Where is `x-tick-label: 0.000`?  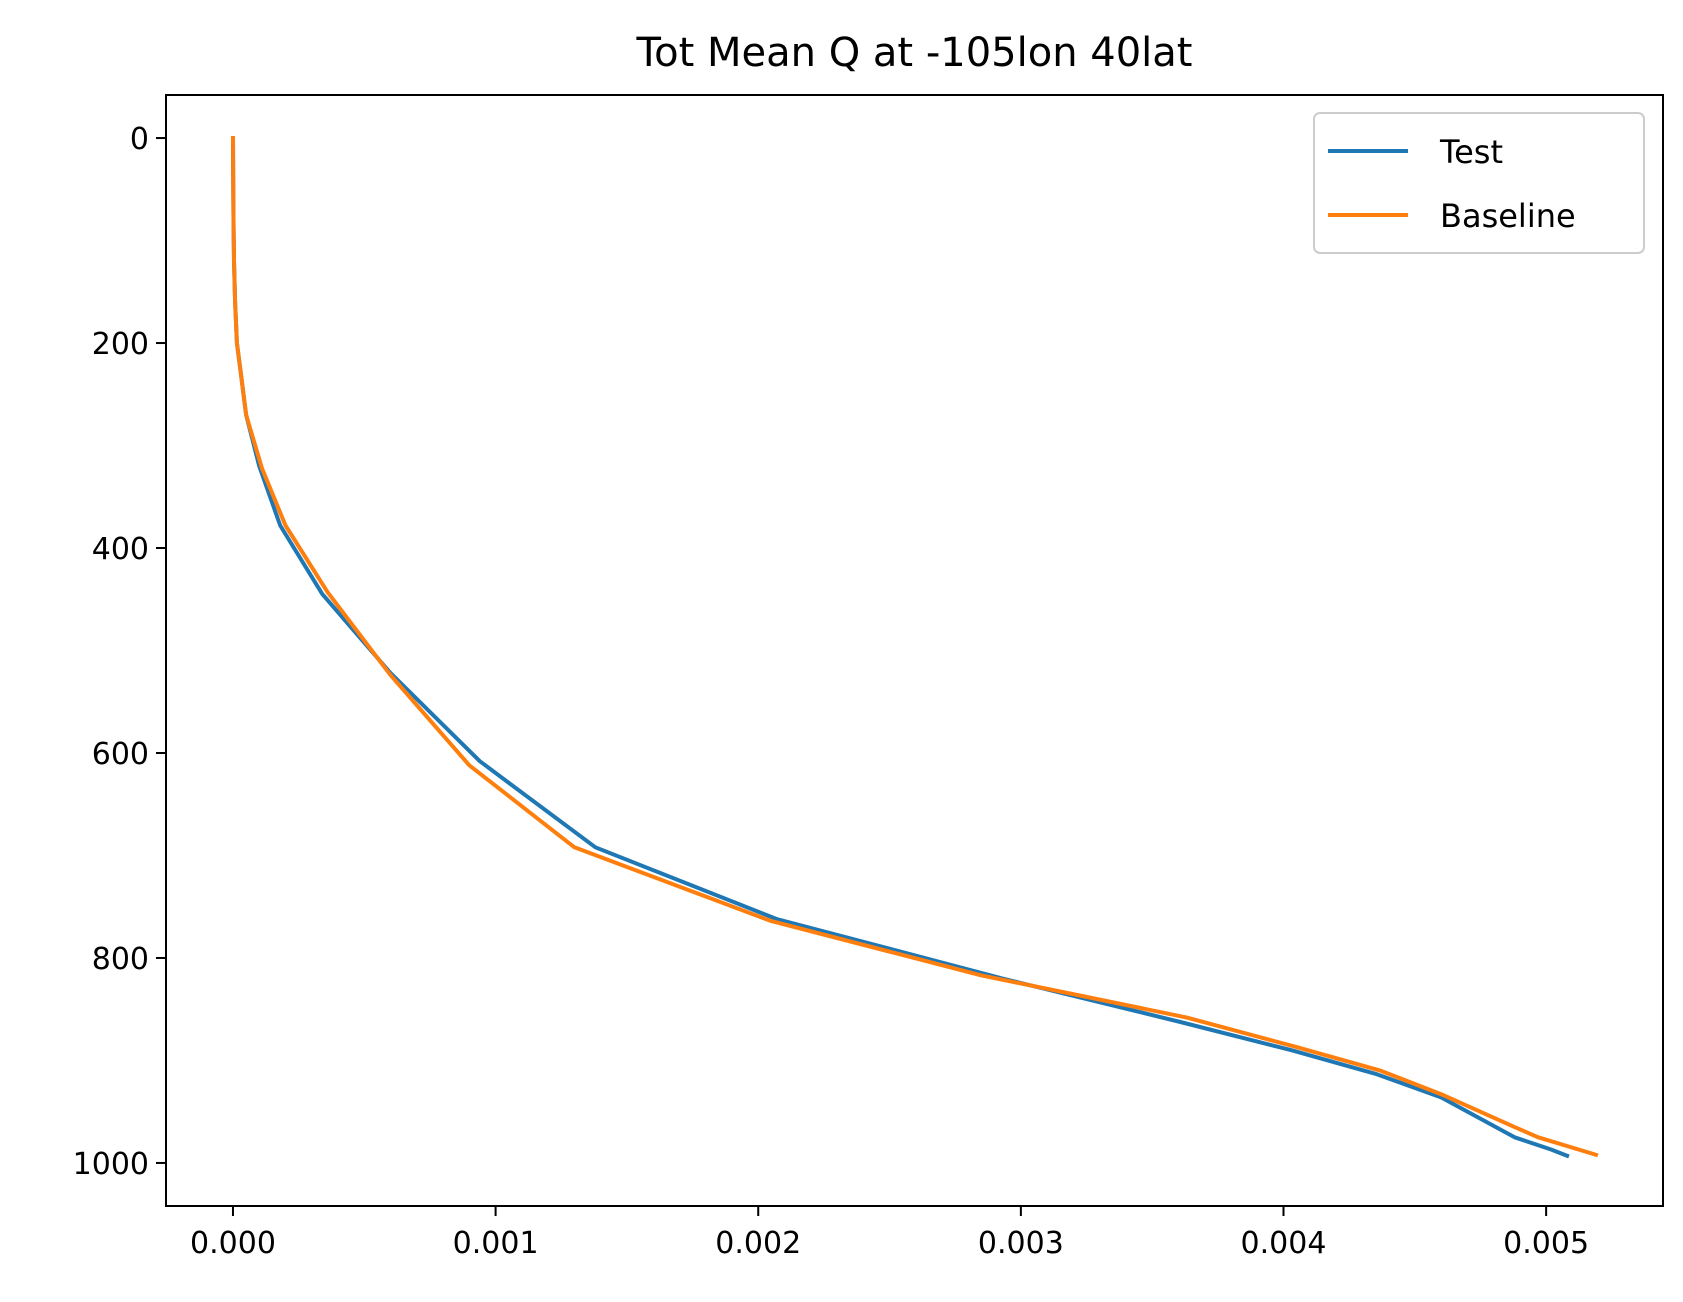
x-tick-label: 0.000 is located at coordinates (233, 1243).